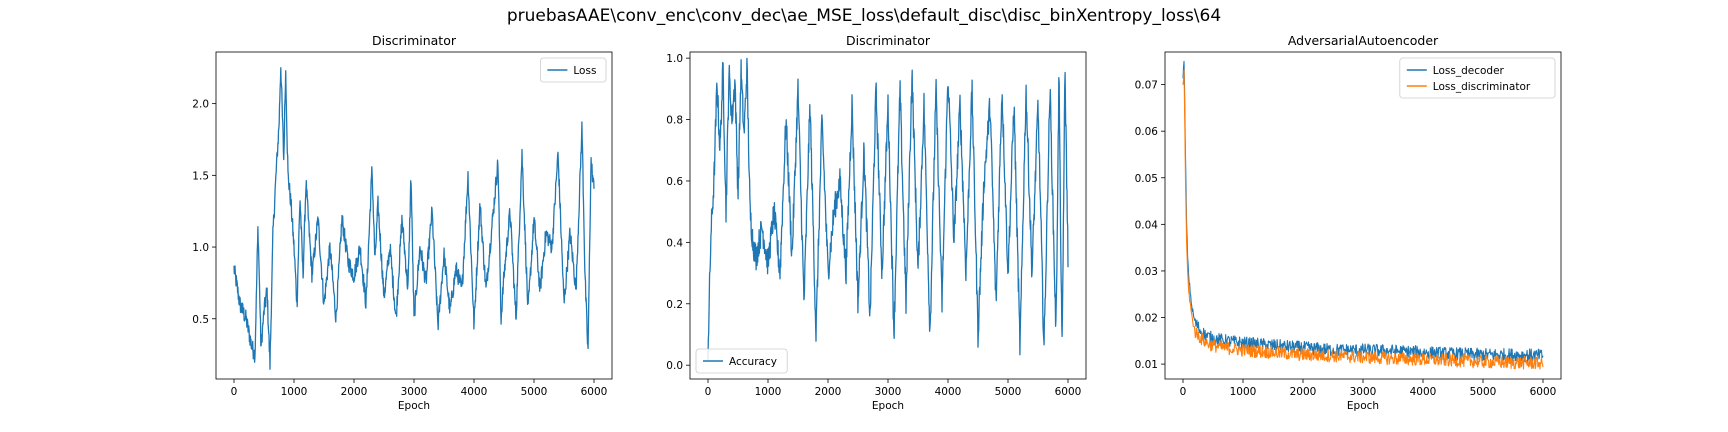 This screenshot has height=432, width=1728. I want to click on series-line-accuracy, so click(888, 209).